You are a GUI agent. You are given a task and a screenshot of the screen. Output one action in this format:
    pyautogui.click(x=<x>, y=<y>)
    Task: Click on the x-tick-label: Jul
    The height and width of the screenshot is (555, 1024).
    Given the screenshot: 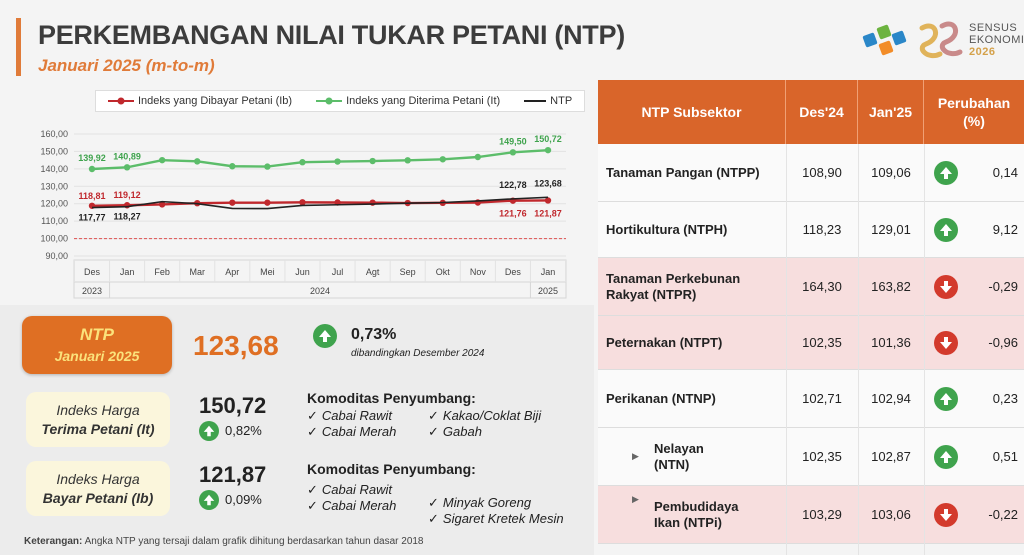 What is the action you would take?
    pyautogui.click(x=338, y=272)
    